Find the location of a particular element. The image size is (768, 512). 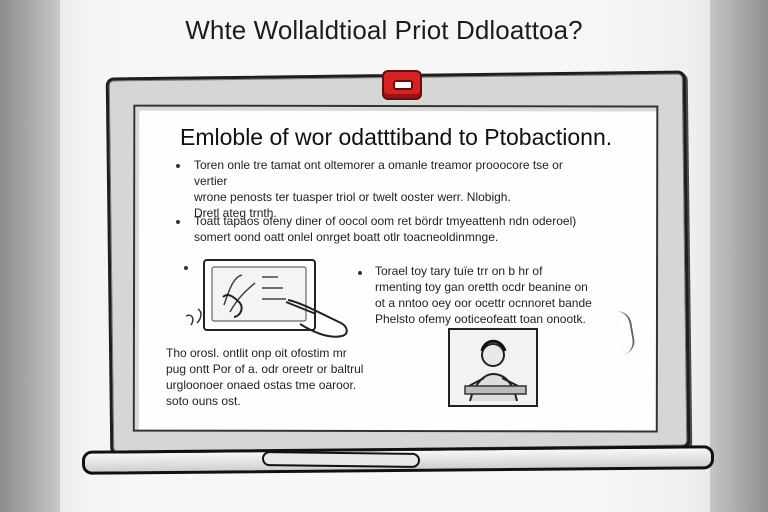

marker-icon is located at coordinates (341, 459).